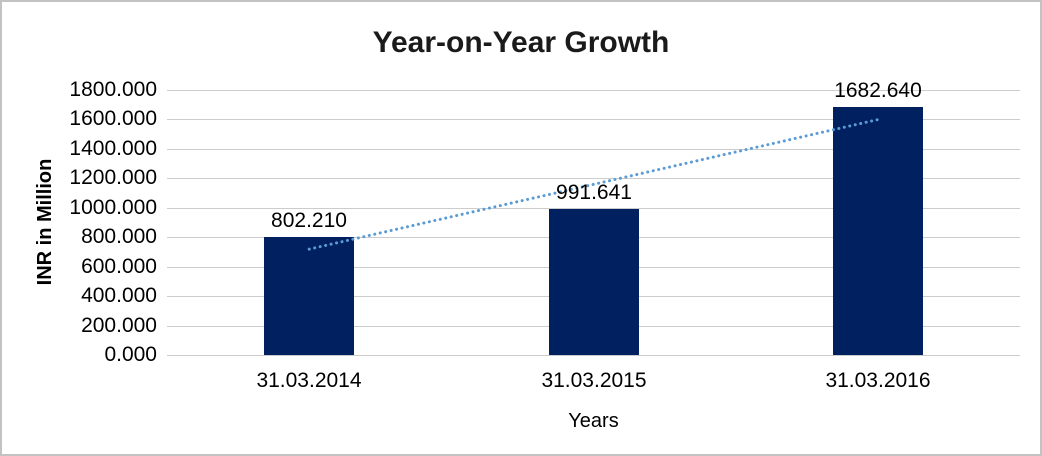 The height and width of the screenshot is (456, 1042). What do you see at coordinates (309, 380) in the screenshot?
I see `x-tick-label: 31.03.2014` at bounding box center [309, 380].